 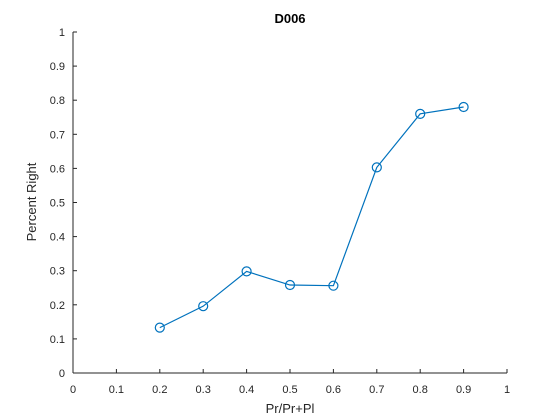 What do you see at coordinates (159, 390) in the screenshot?
I see `x-tick-label: 0.2` at bounding box center [159, 390].